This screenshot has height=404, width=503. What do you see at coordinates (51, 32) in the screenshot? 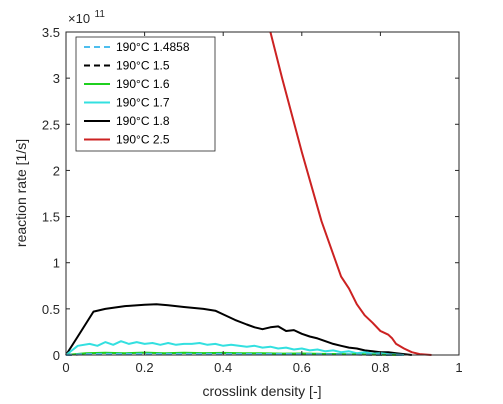
I see `y-tick-label: 3.5` at bounding box center [51, 32].